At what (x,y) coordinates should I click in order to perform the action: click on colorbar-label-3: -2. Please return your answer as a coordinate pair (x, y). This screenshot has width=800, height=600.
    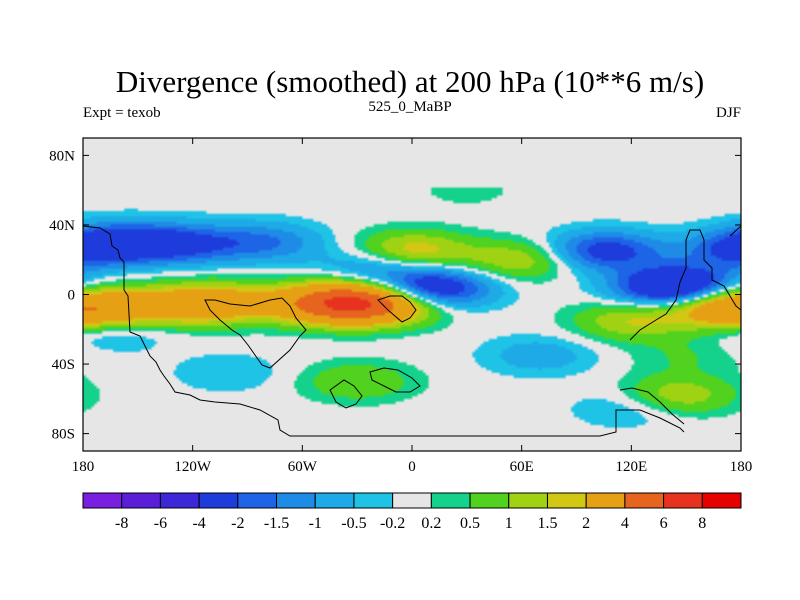
    Looking at the image, I should click on (237, 523).